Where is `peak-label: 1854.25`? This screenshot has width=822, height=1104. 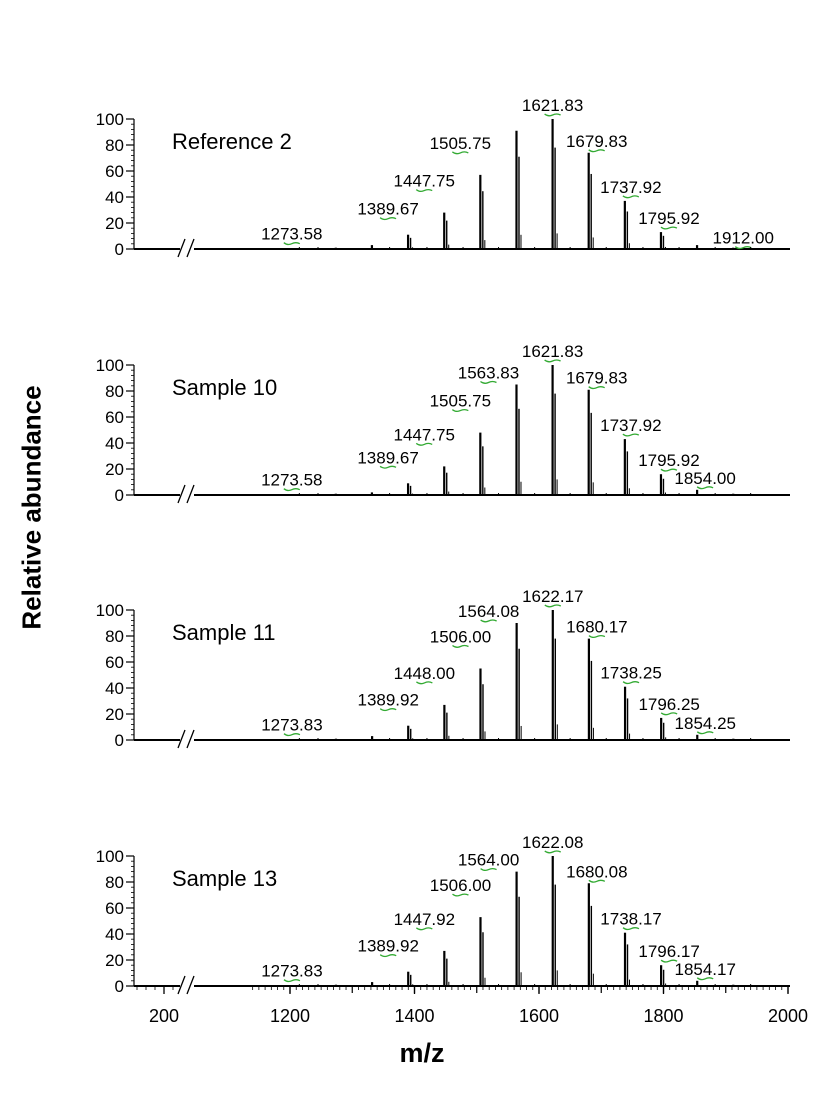
peak-label: 1854.25 is located at coordinates (705, 723).